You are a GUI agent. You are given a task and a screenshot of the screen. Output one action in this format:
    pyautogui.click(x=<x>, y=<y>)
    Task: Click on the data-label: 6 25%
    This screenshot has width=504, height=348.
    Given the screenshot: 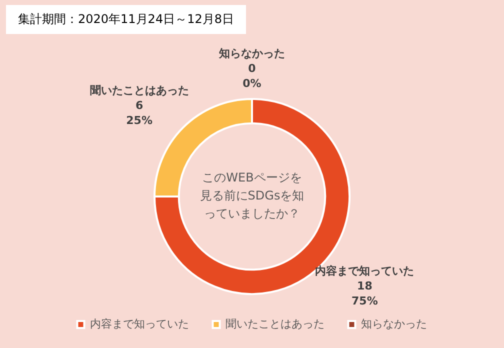 What is the action you would take?
    pyautogui.click(x=139, y=113)
    